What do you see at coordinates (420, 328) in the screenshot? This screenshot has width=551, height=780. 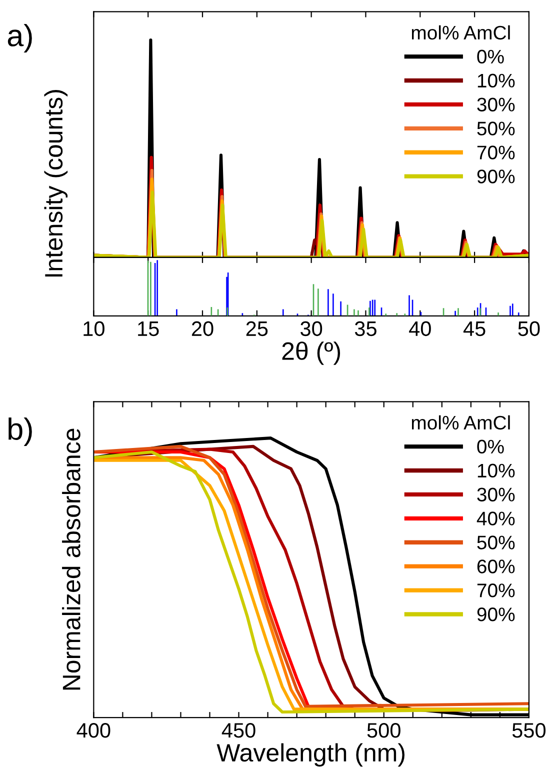 I see `x-tick-label: 40` at bounding box center [420, 328].